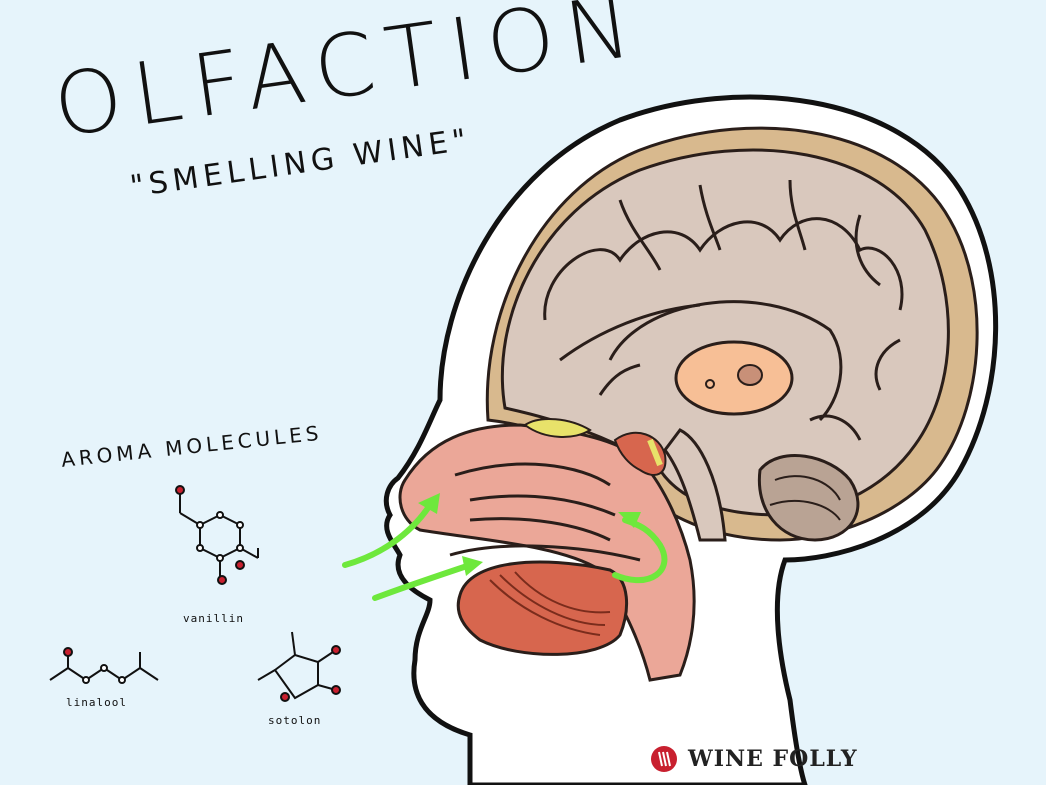  Describe the element at coordinates (557, 428) in the screenshot. I see `olfactory-bulb` at that location.